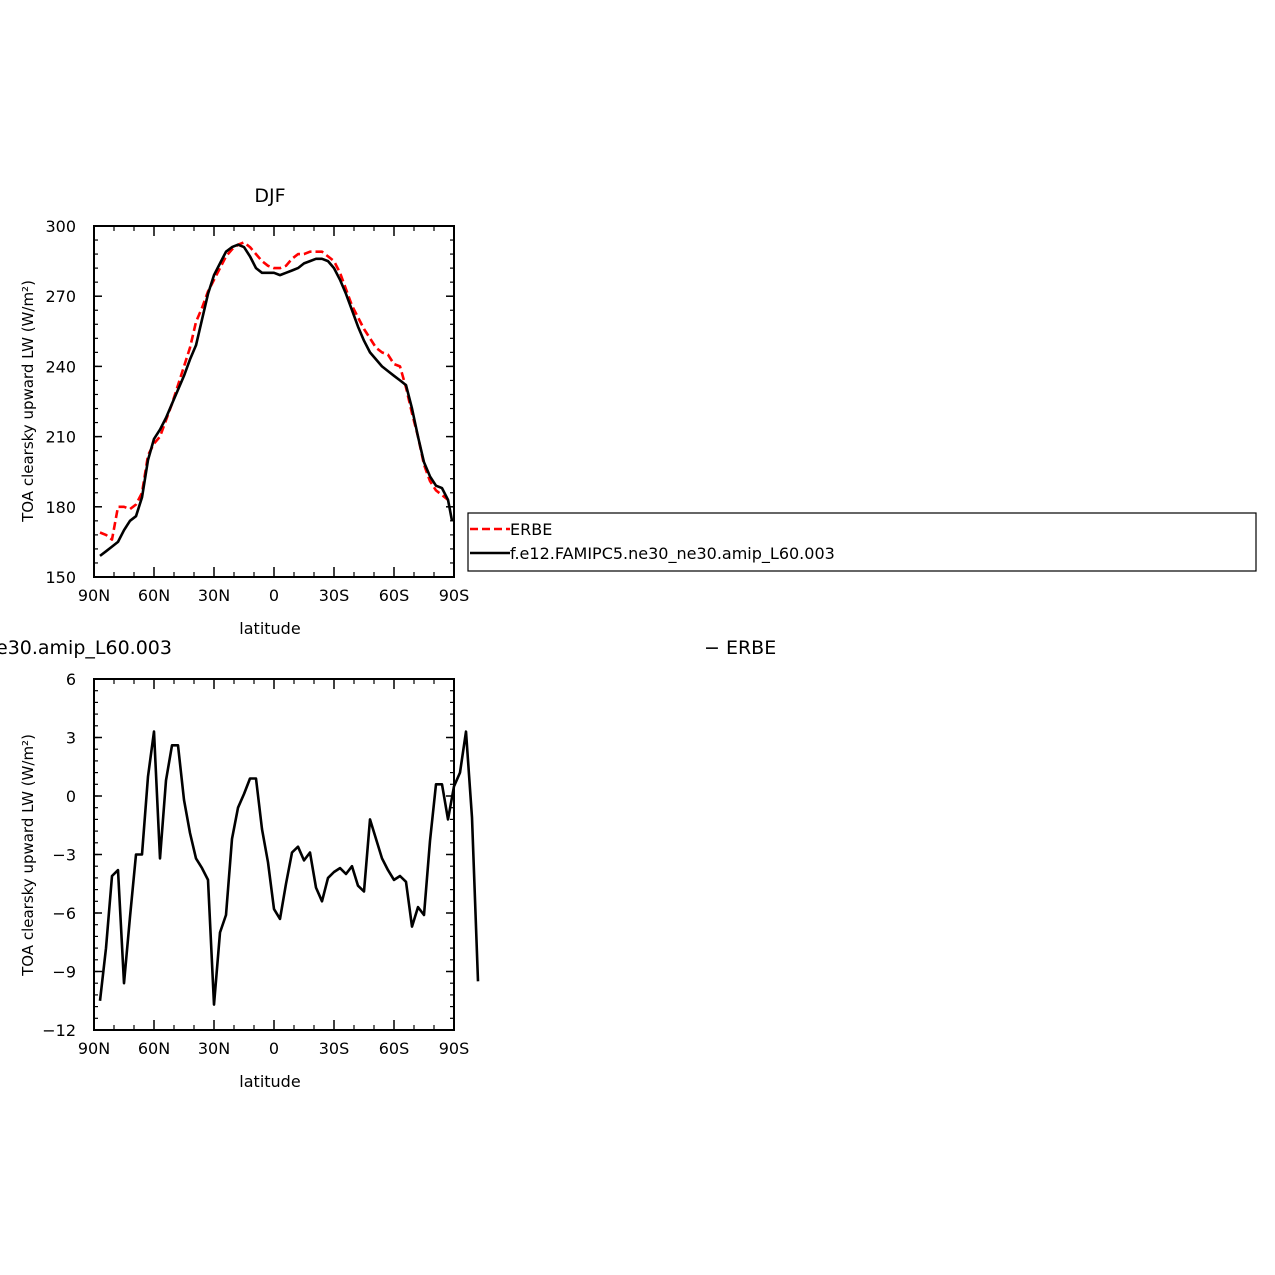 Image resolution: width=1275 pixels, height=1275 pixels. Describe the element at coordinates (59, 1030) in the screenshot. I see `y-tick-label: −12` at that location.